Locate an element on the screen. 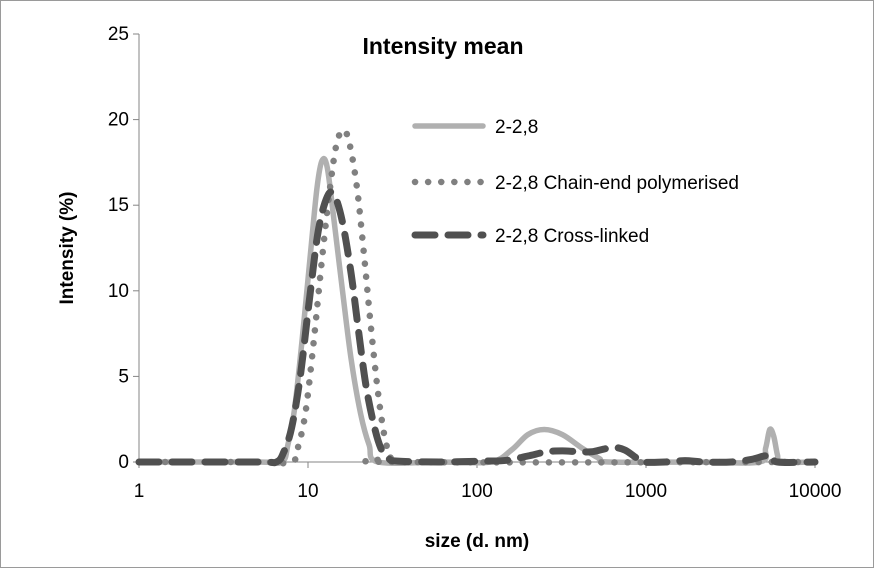 This screenshot has width=874, height=572. x-tick-label: 1 is located at coordinates (139, 491).